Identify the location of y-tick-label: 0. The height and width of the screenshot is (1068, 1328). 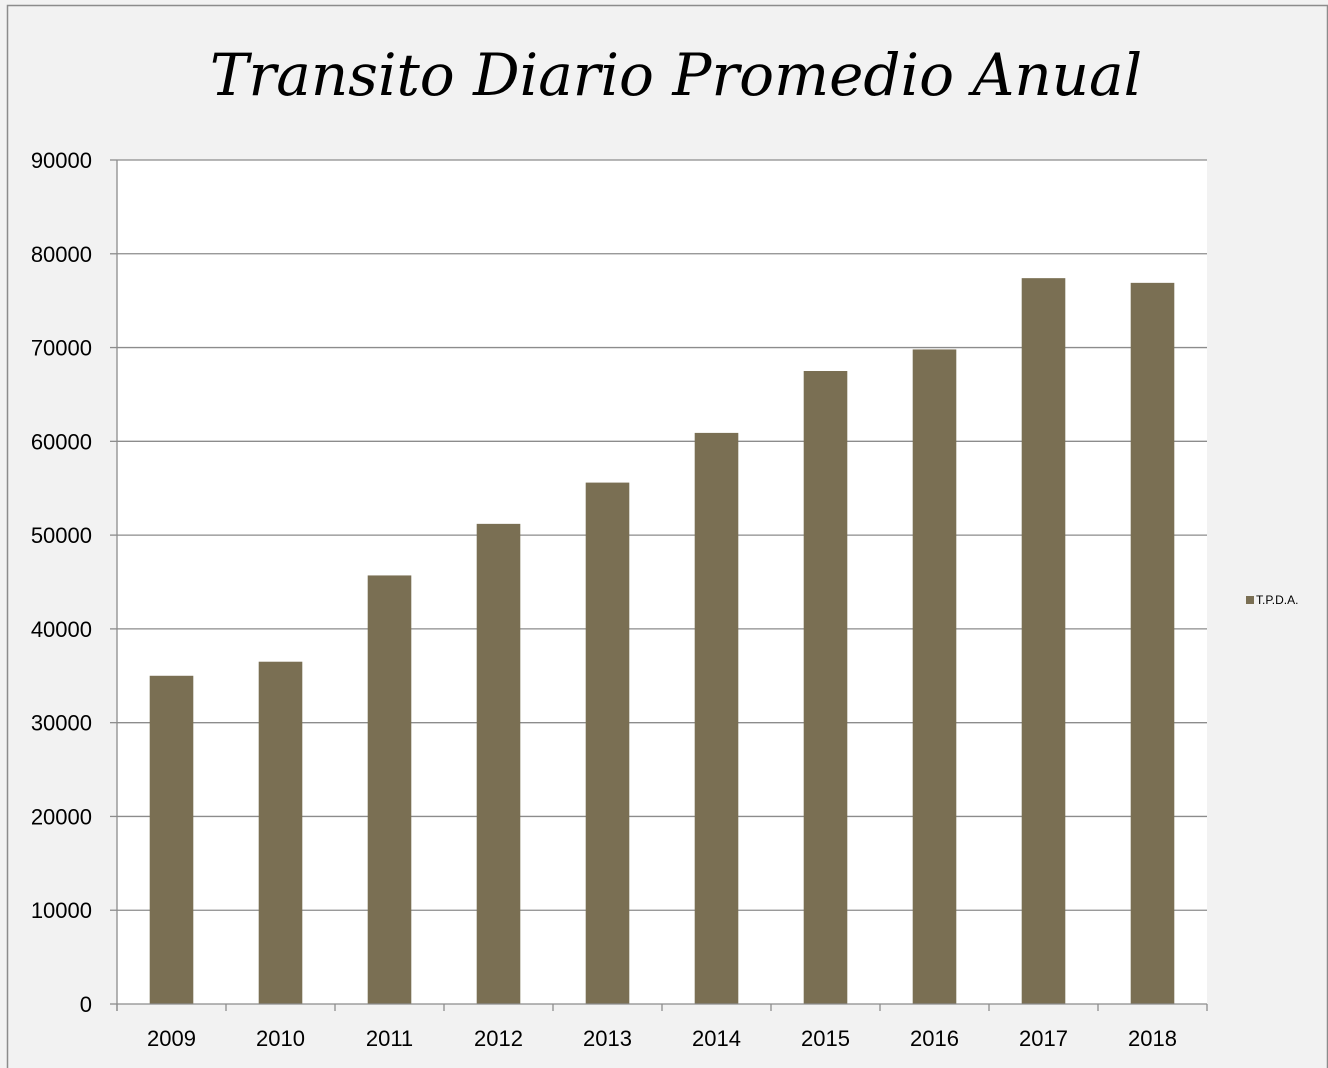
(86, 1004).